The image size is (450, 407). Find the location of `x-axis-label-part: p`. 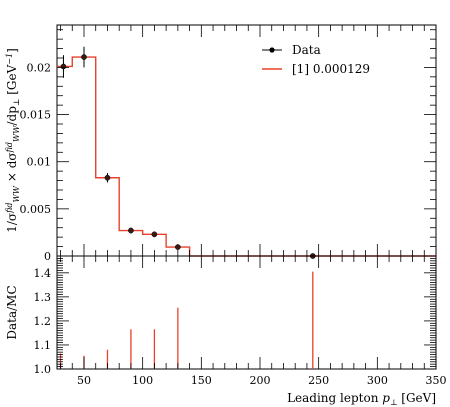

x-axis-label-part: p is located at coordinates (386, 398).